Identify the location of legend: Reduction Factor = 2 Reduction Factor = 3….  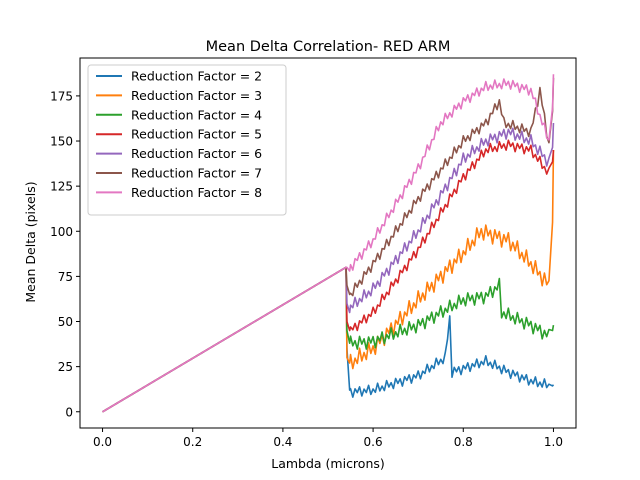
(187, 140).